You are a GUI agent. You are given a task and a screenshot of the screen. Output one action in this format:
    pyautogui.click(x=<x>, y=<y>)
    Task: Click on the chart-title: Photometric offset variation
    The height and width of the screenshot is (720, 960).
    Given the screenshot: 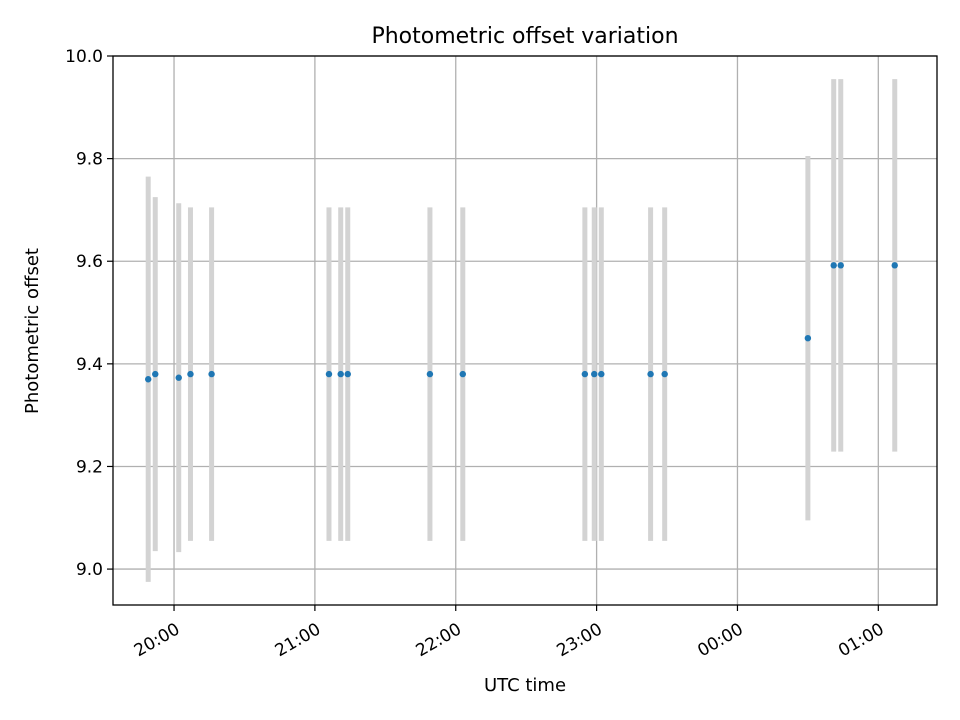 What is the action you would take?
    pyautogui.click(x=524, y=36)
    